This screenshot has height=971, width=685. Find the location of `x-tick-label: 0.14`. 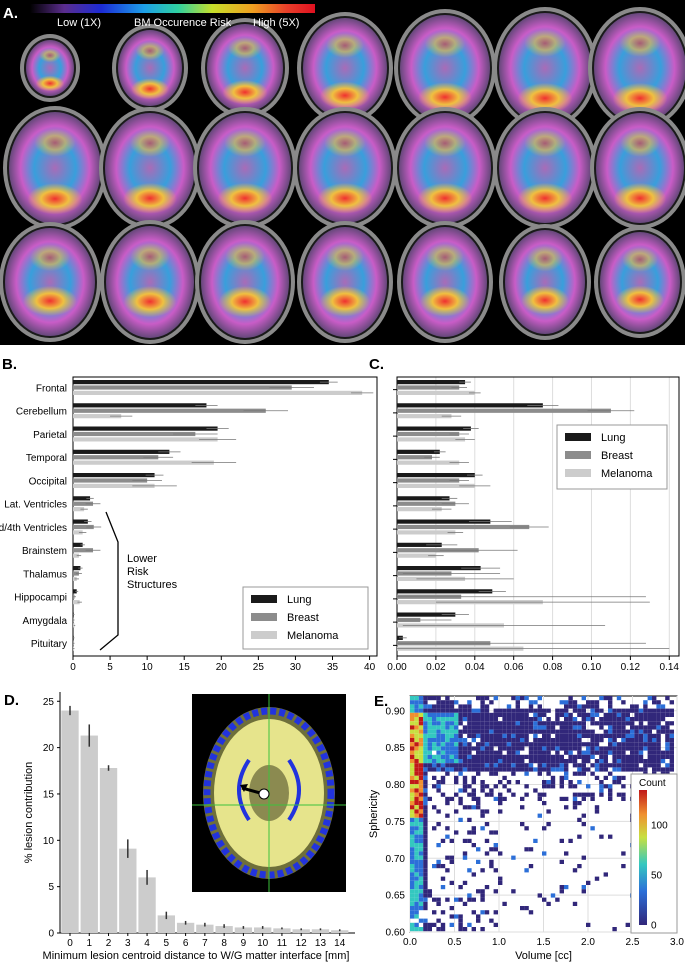

x-tick-label: 0.14 is located at coordinates (670, 666).